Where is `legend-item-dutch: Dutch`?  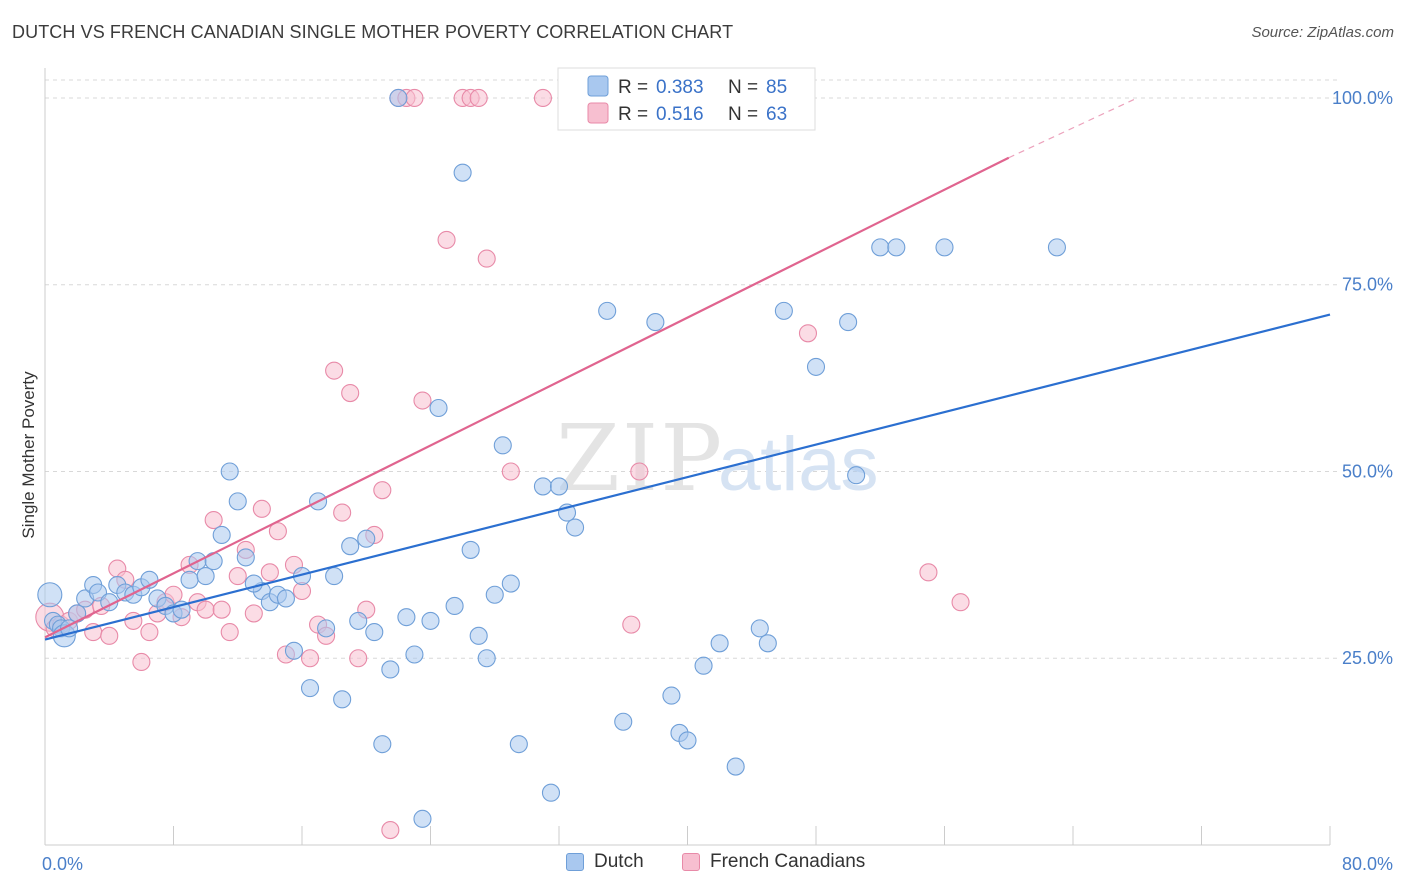 legend-item-dutch: Dutch is located at coordinates (605, 862).